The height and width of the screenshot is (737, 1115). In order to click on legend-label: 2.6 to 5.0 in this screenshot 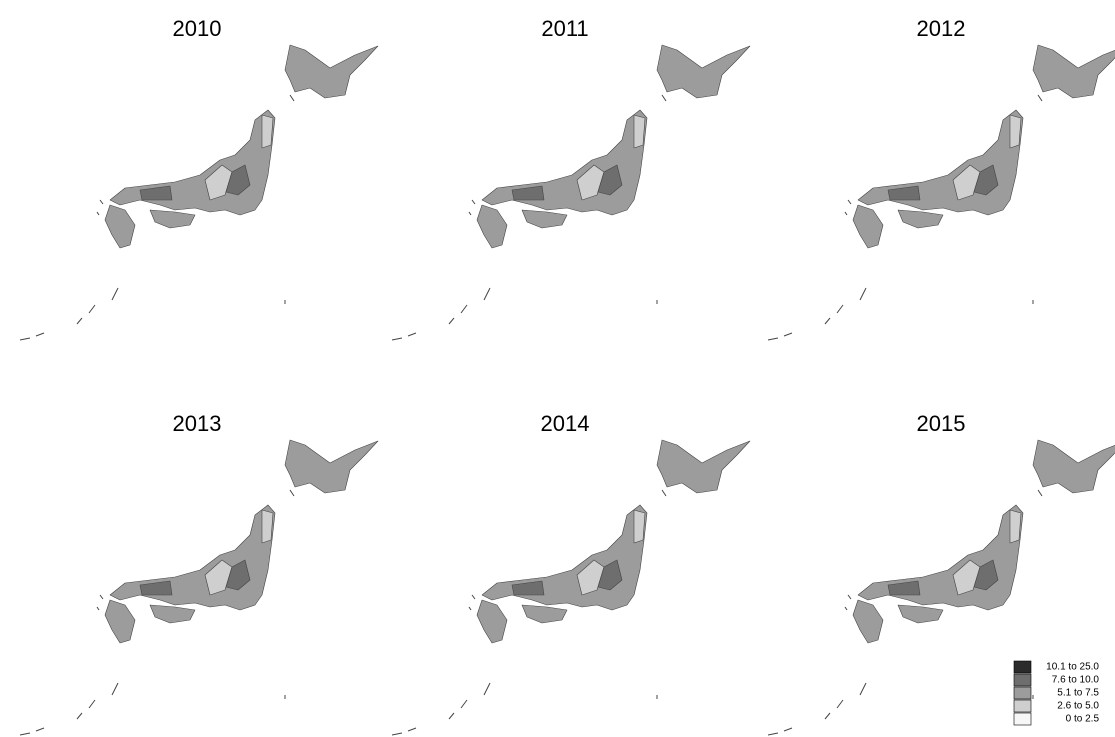, I will do `click(1078, 706)`.